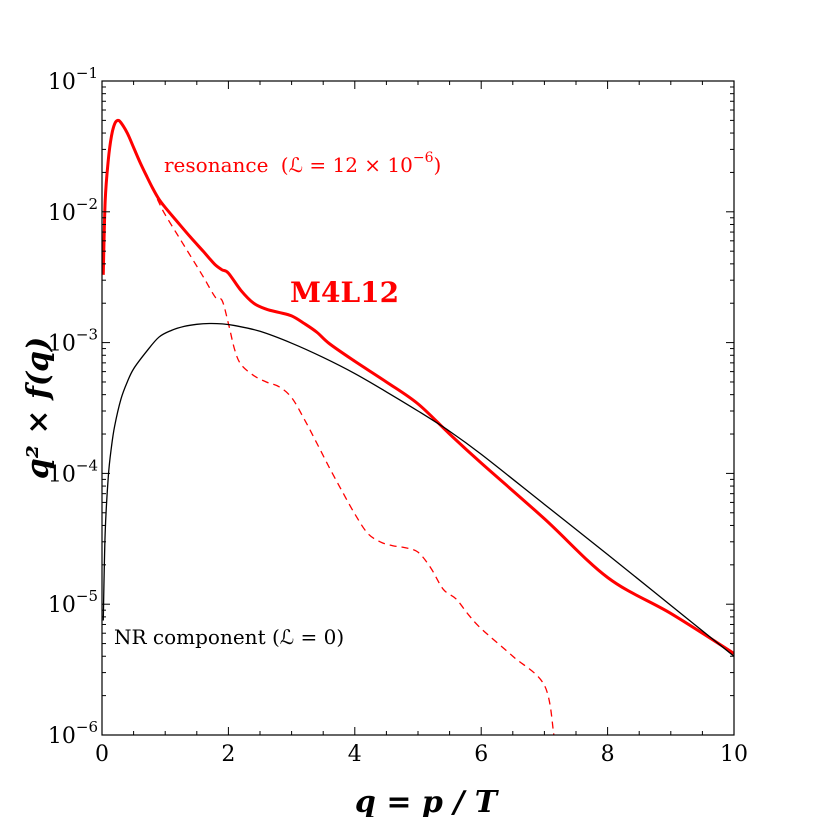 The height and width of the screenshot is (817, 815). I want to click on x-tick-label: 8, so click(608, 754).